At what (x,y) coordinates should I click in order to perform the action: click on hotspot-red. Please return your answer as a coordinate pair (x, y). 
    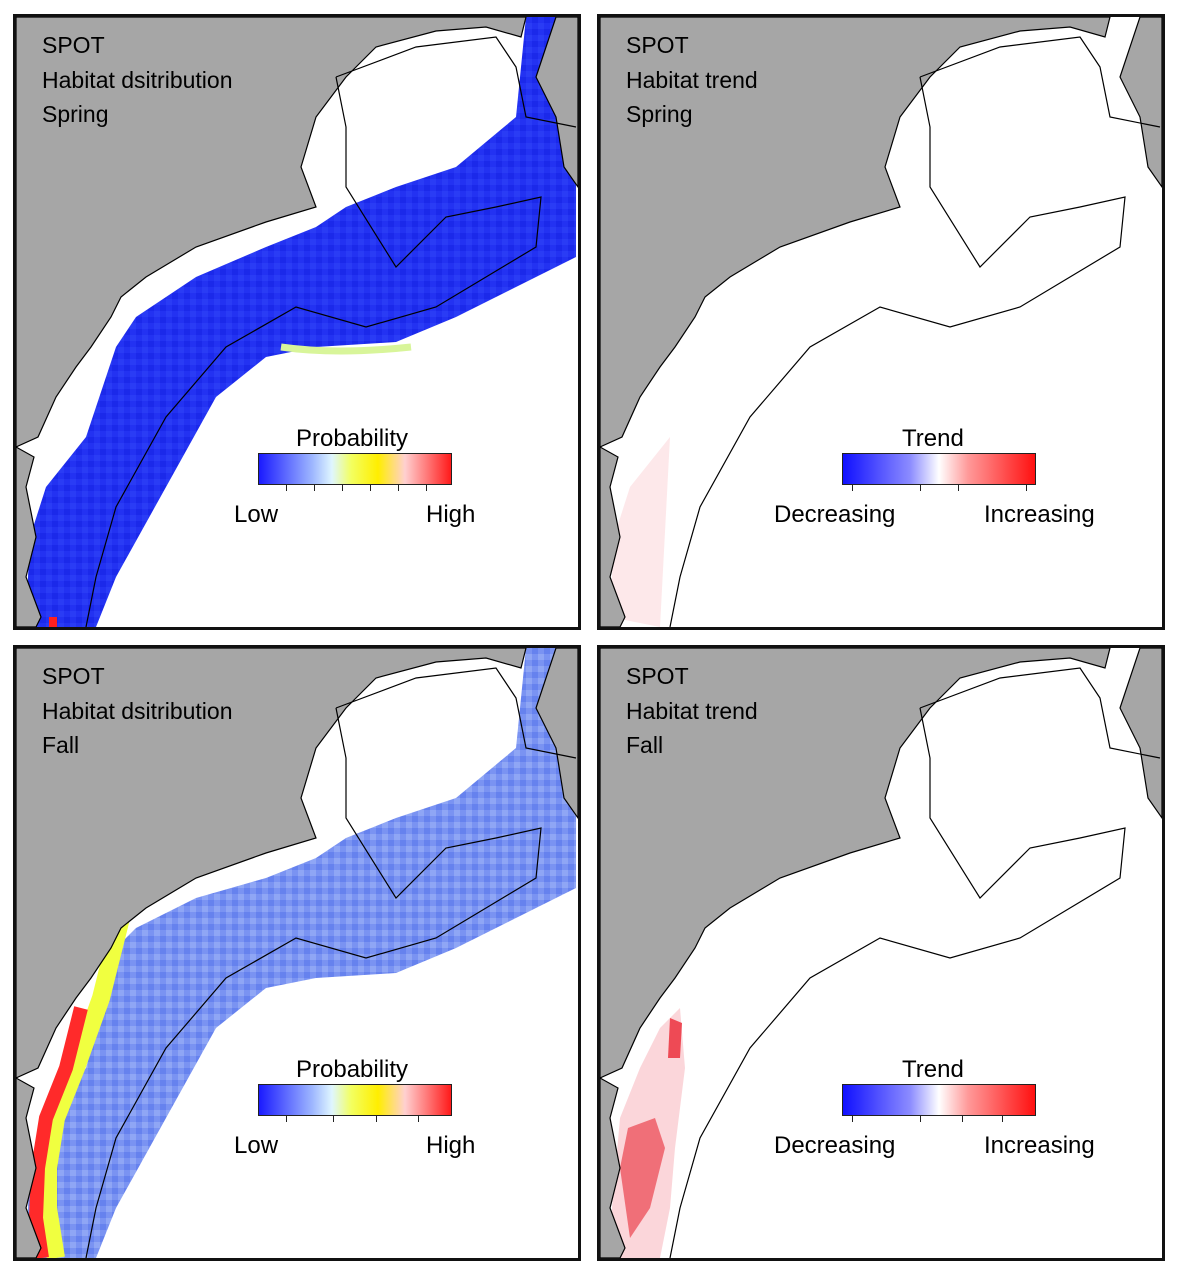
    Looking at the image, I should click on (53, 622).